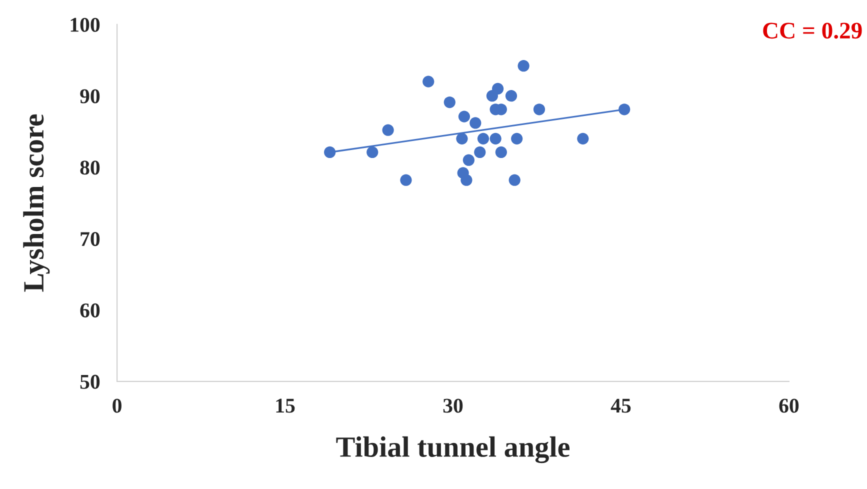  Describe the element at coordinates (90, 96) in the screenshot. I see `y-tick-label: 90` at that location.